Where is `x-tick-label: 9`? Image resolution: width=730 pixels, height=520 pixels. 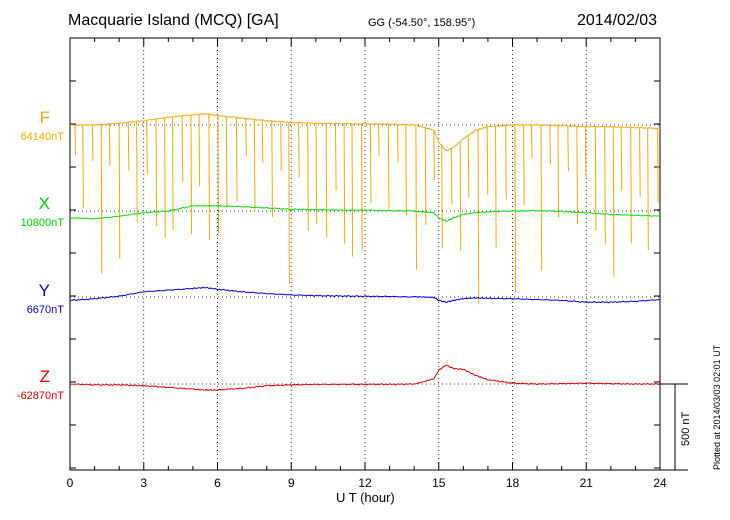 x-tick-label: 9 is located at coordinates (291, 483).